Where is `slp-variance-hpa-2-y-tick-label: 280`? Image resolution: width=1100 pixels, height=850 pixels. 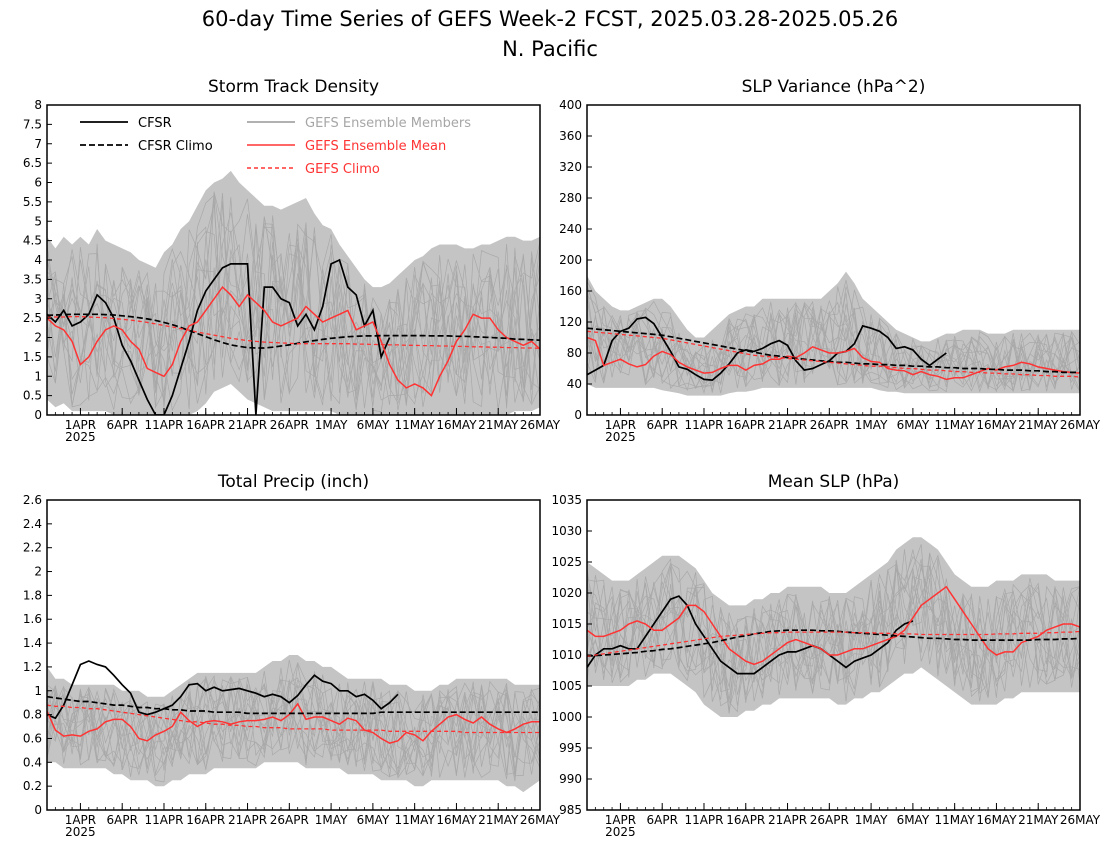
slp-variance-hpa-2-y-tick-label: 280 is located at coordinates (570, 198).